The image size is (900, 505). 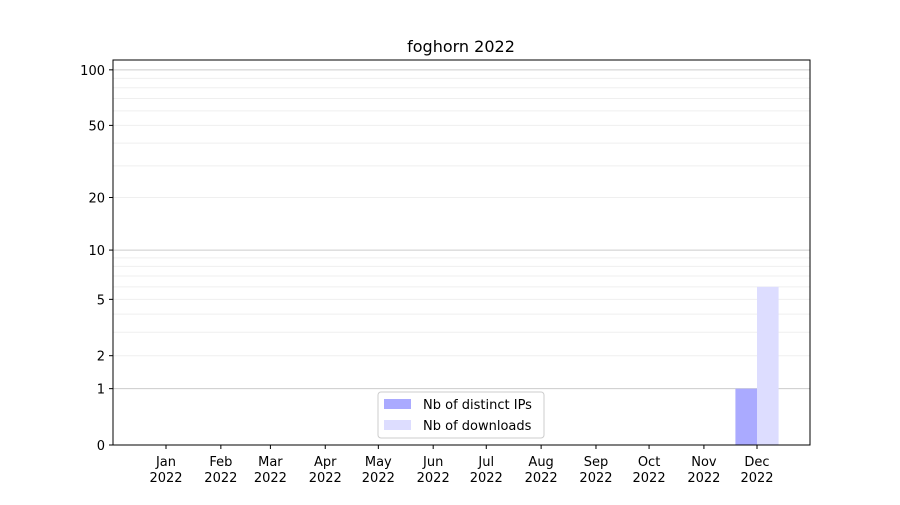 What do you see at coordinates (596, 462) in the screenshot?
I see `x-tick-label-month: Sep` at bounding box center [596, 462].